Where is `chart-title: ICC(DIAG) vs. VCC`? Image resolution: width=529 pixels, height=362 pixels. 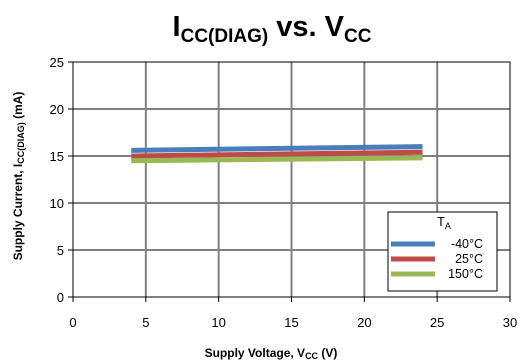 chart-title: ICC(DIAG) vs. VCC is located at coordinates (272, 29).